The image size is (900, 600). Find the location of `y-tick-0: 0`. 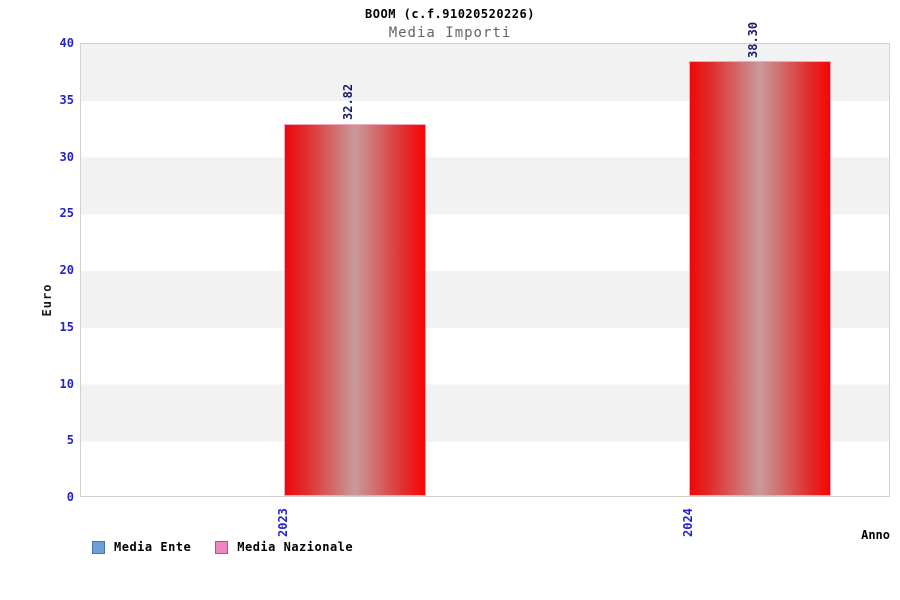

y-tick-0: 0 is located at coordinates (70, 497).